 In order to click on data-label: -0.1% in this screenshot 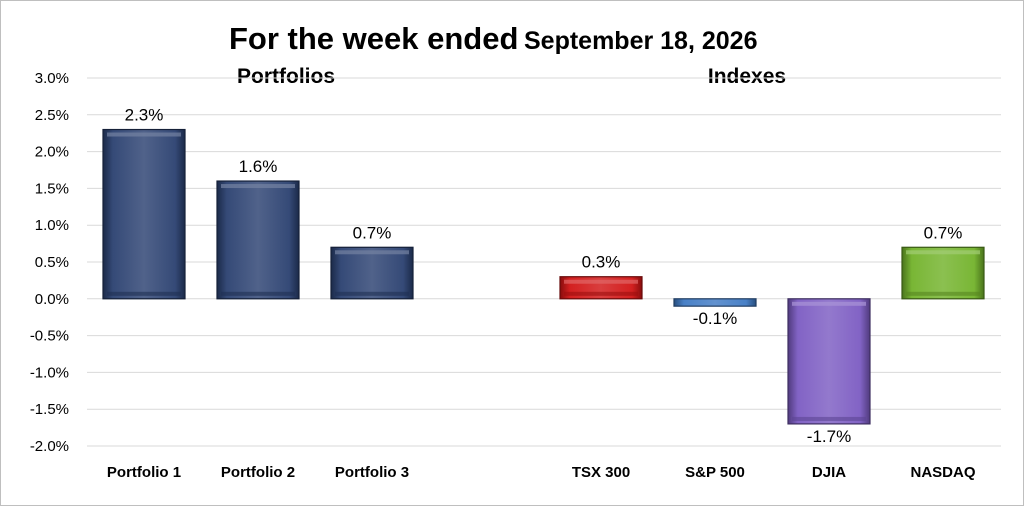, I will do `click(715, 318)`.